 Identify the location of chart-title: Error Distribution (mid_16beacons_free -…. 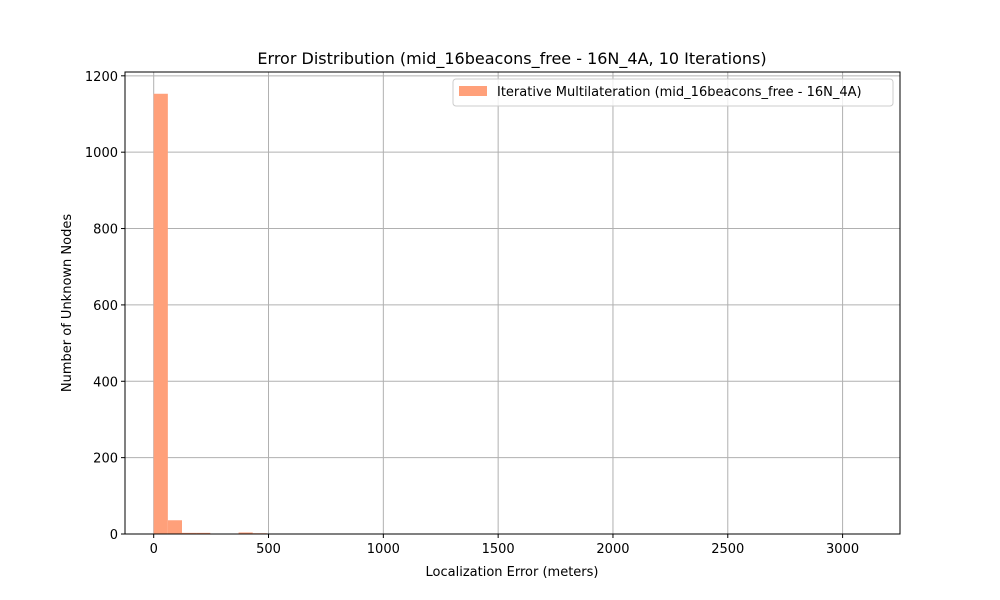
(511, 59).